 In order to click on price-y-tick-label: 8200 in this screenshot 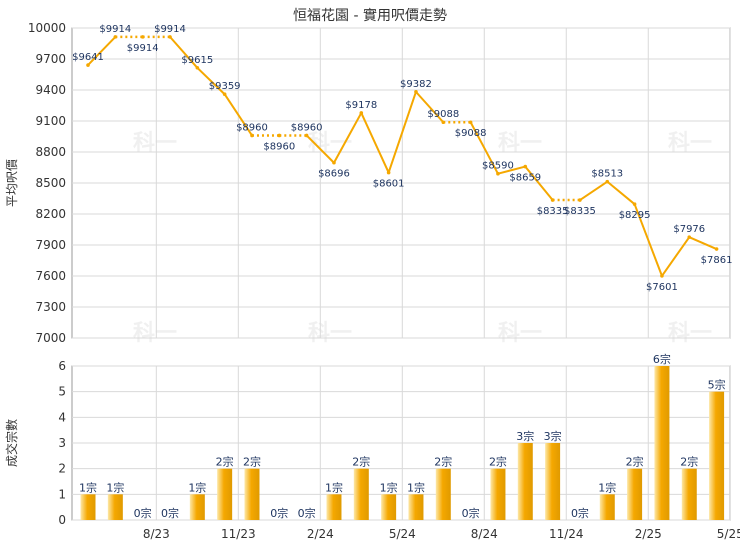, I will do `click(50, 214)`.